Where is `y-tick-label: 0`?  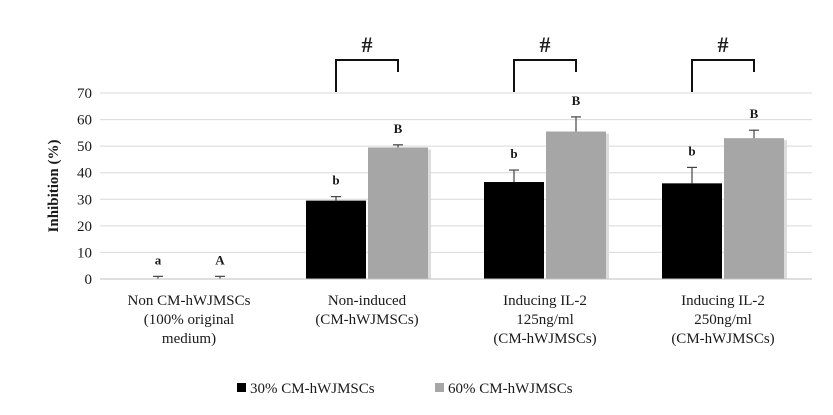
y-tick-label: 0 is located at coordinates (89, 280).